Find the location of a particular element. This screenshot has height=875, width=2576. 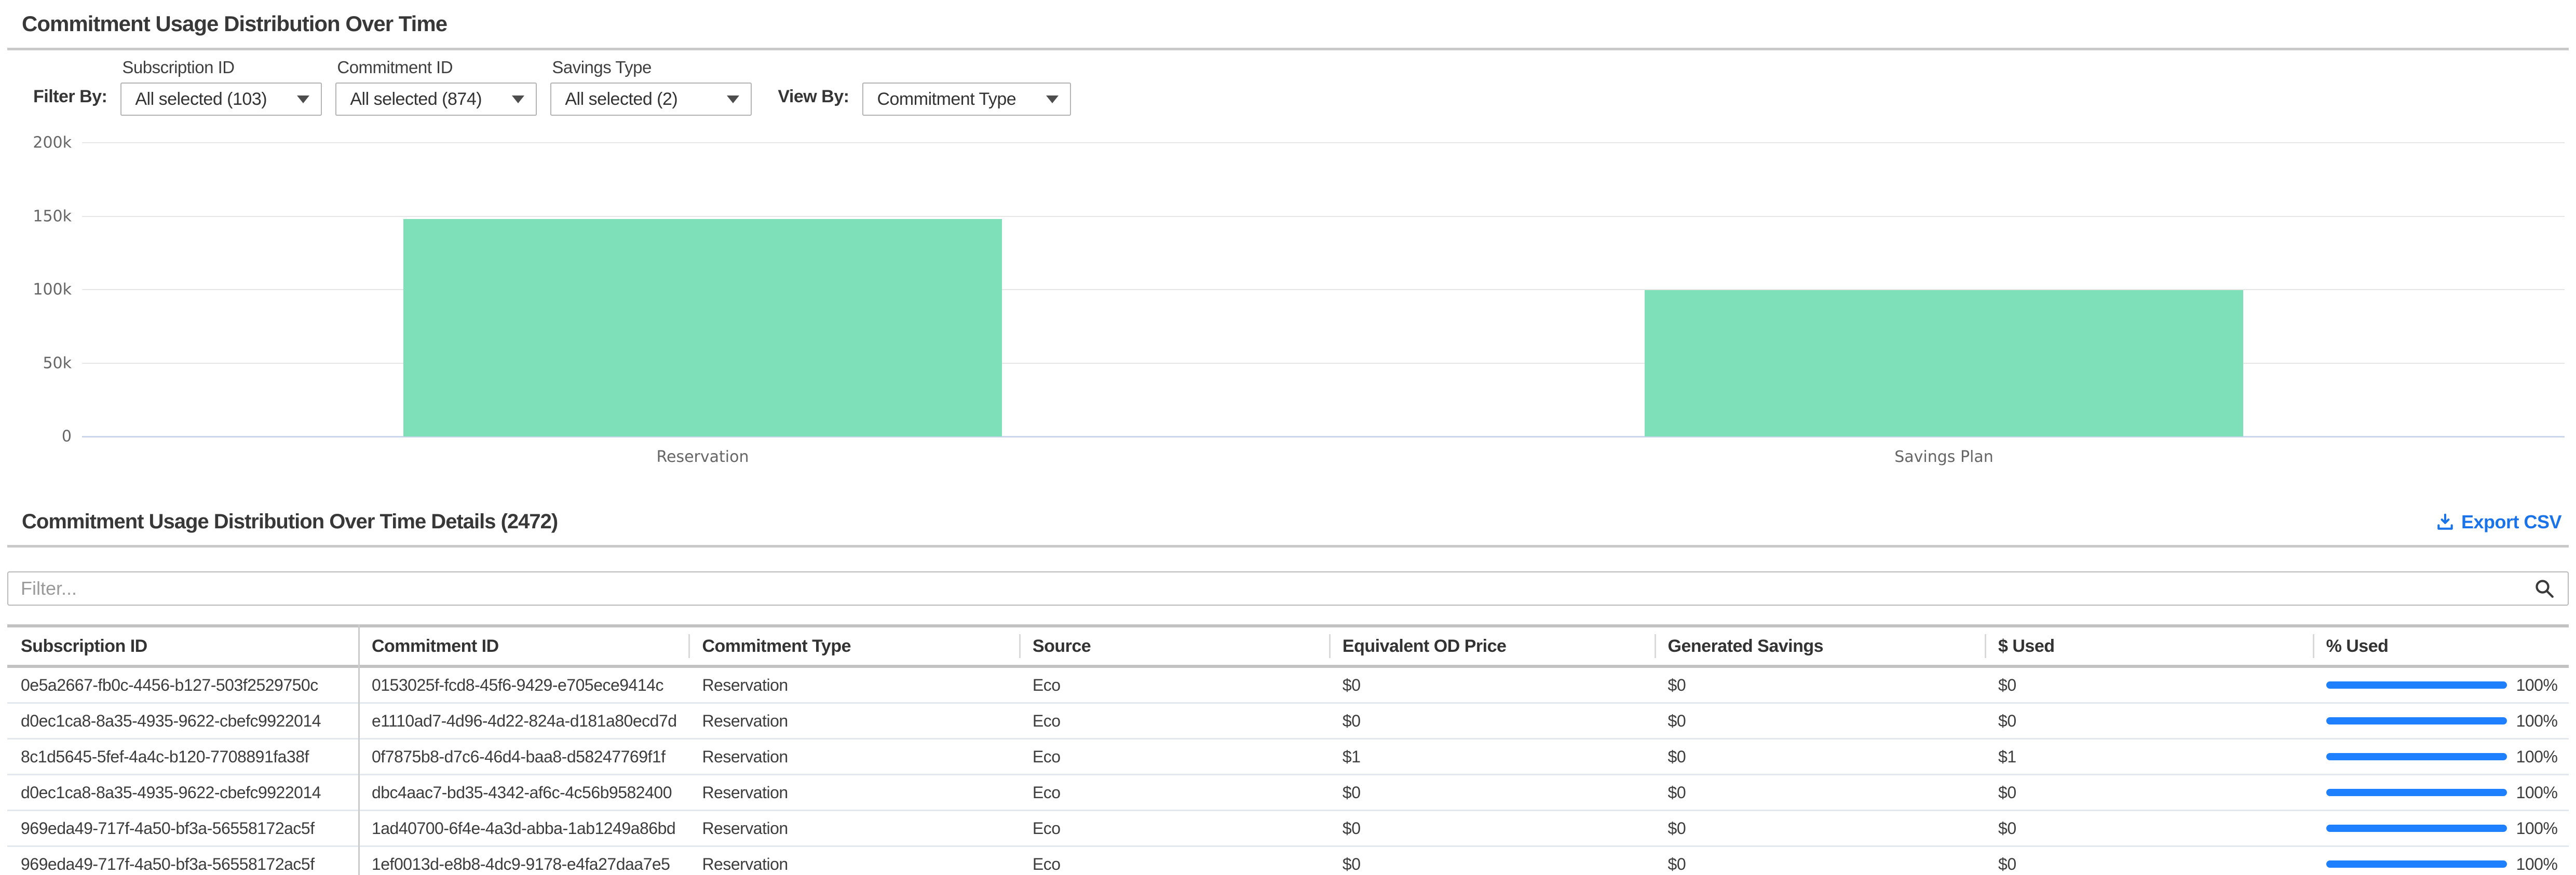

filter-group-commitment-id: Commitment ID All selected (874) is located at coordinates (436, 87).